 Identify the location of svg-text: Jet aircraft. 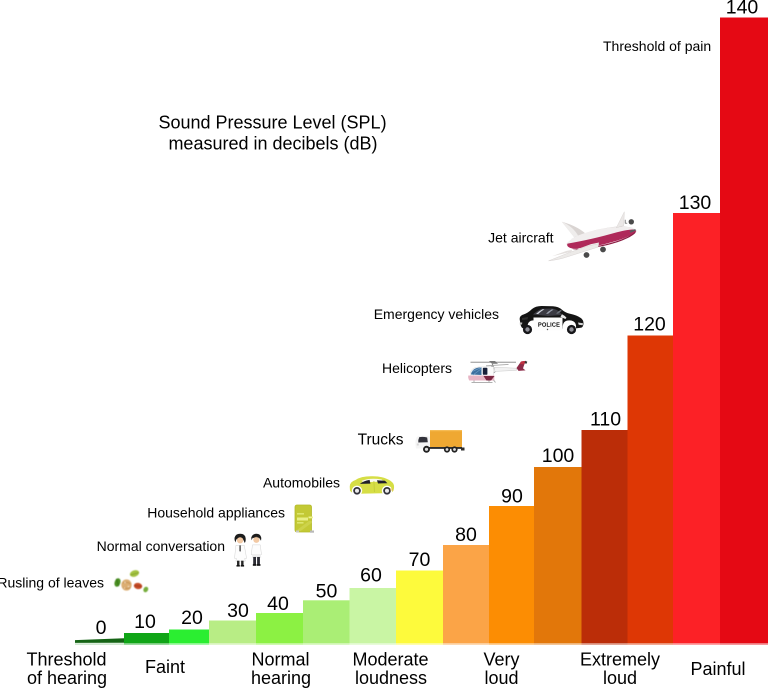
(520, 238).